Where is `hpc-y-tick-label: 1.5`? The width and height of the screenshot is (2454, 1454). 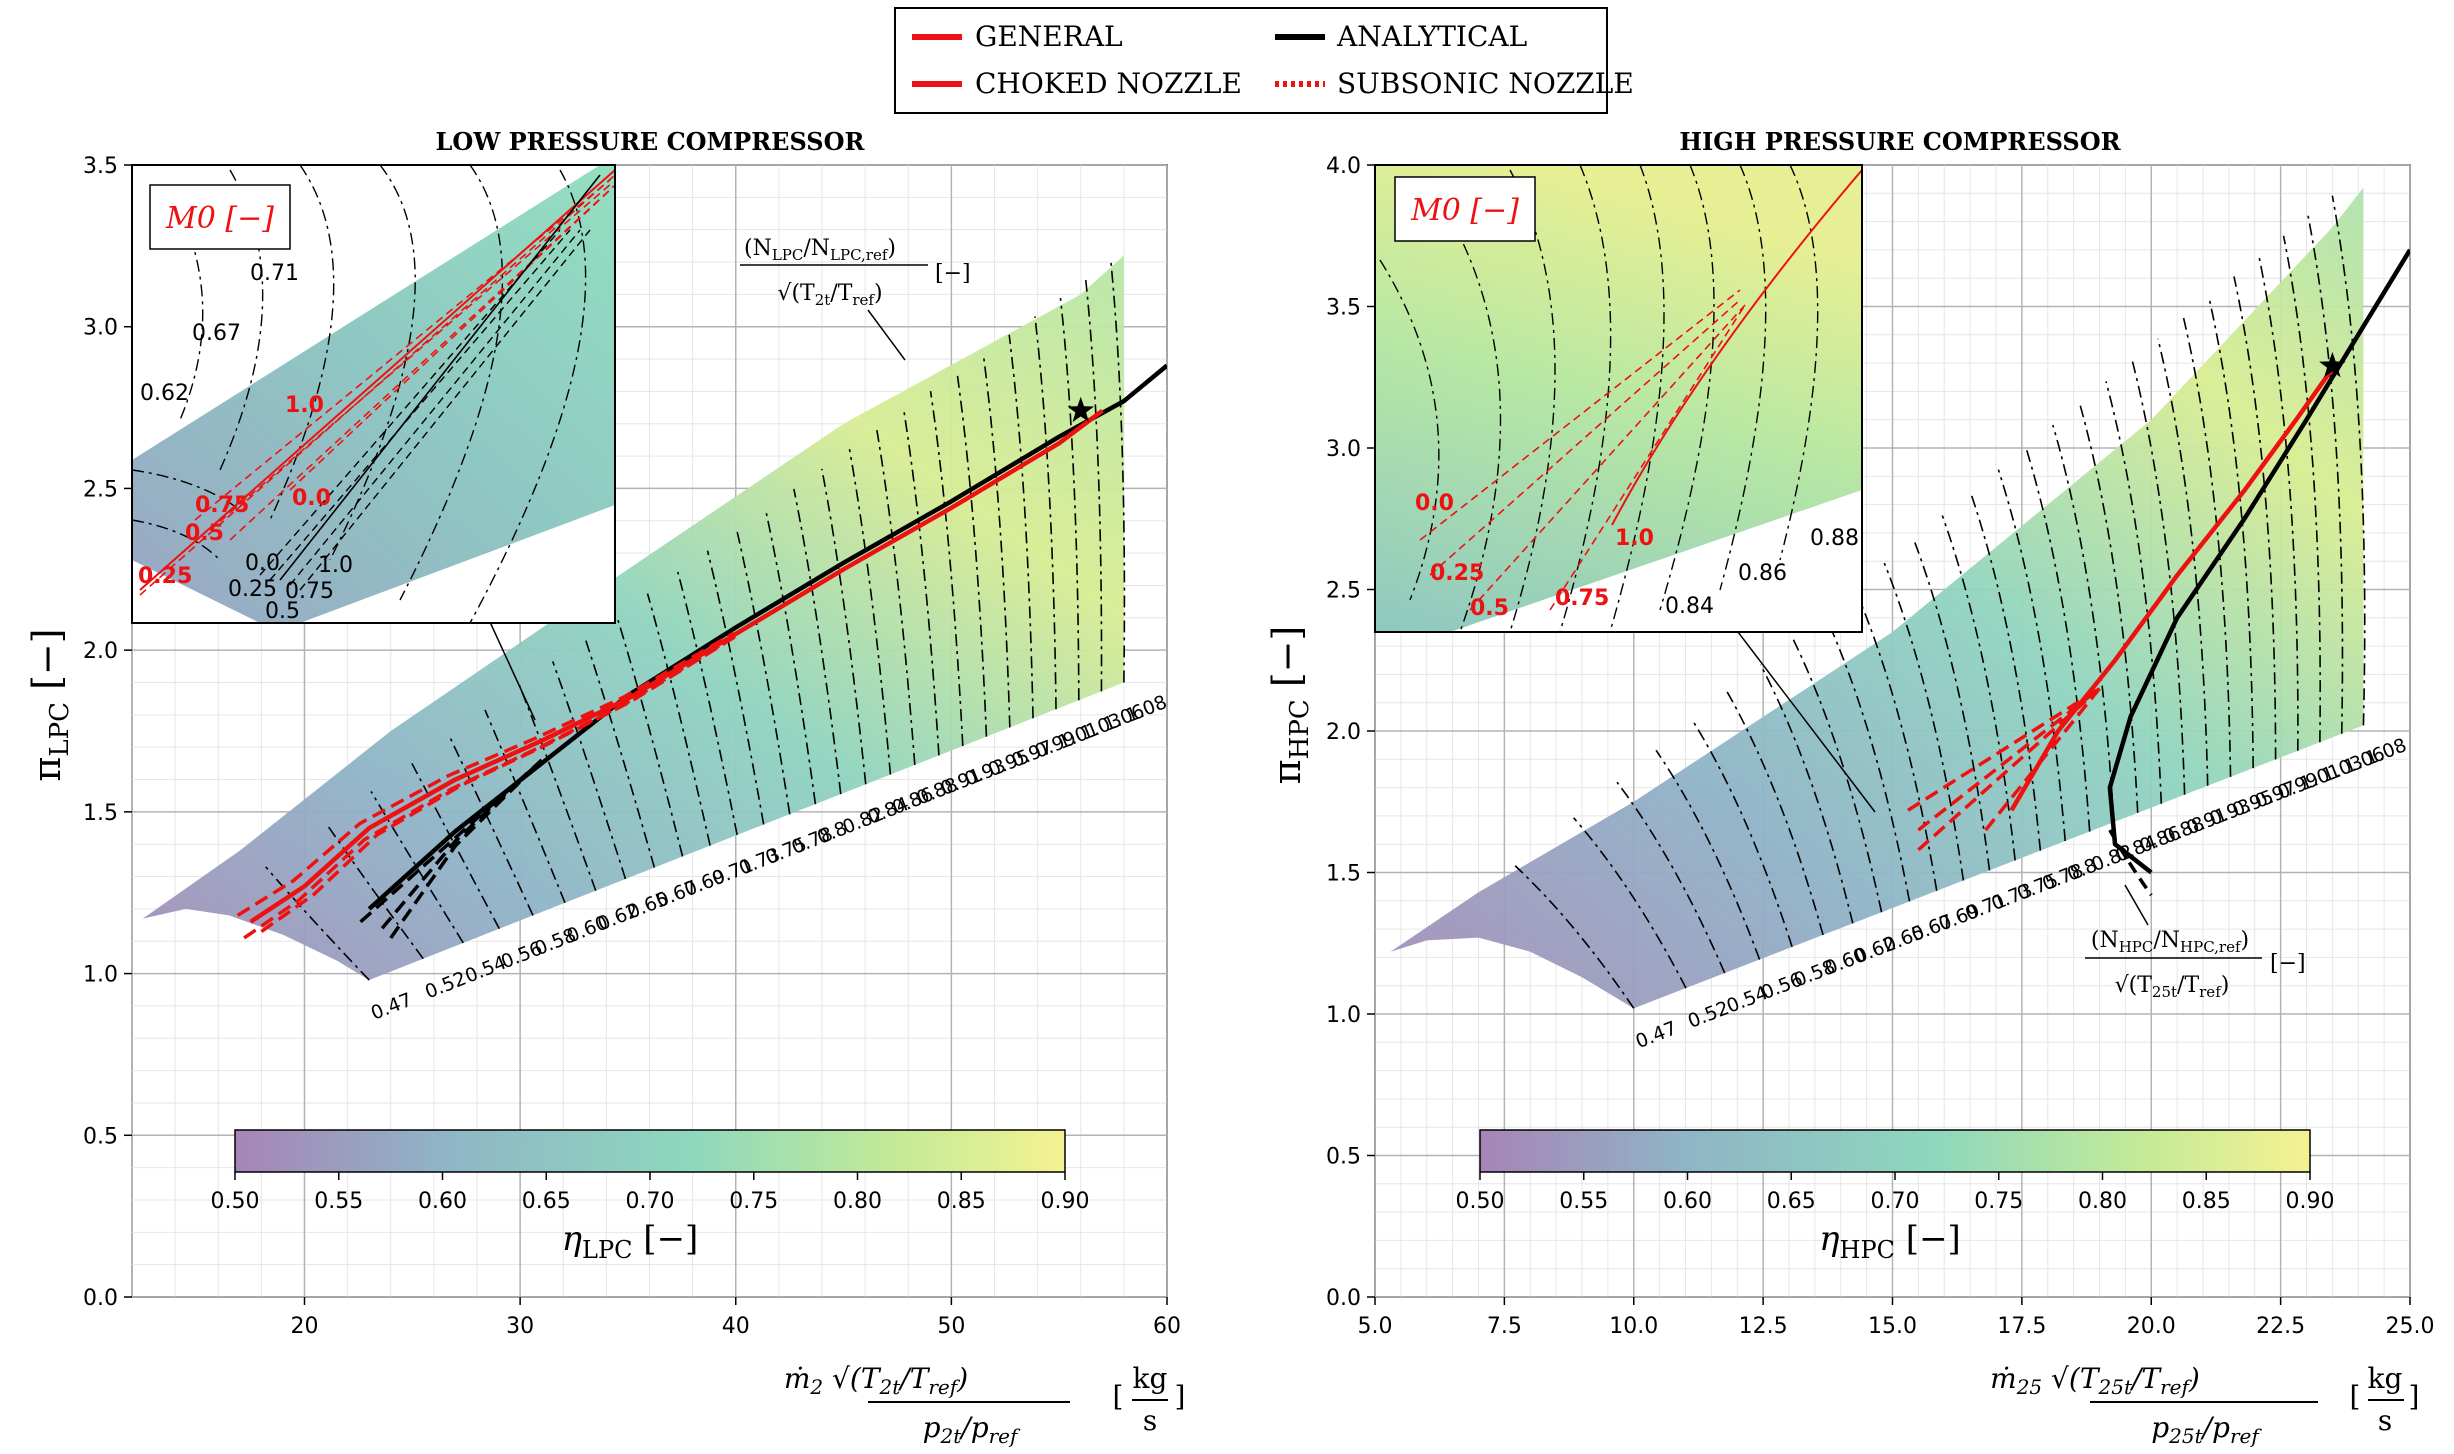 hpc-y-tick-label: 1.5 is located at coordinates (1343, 874).